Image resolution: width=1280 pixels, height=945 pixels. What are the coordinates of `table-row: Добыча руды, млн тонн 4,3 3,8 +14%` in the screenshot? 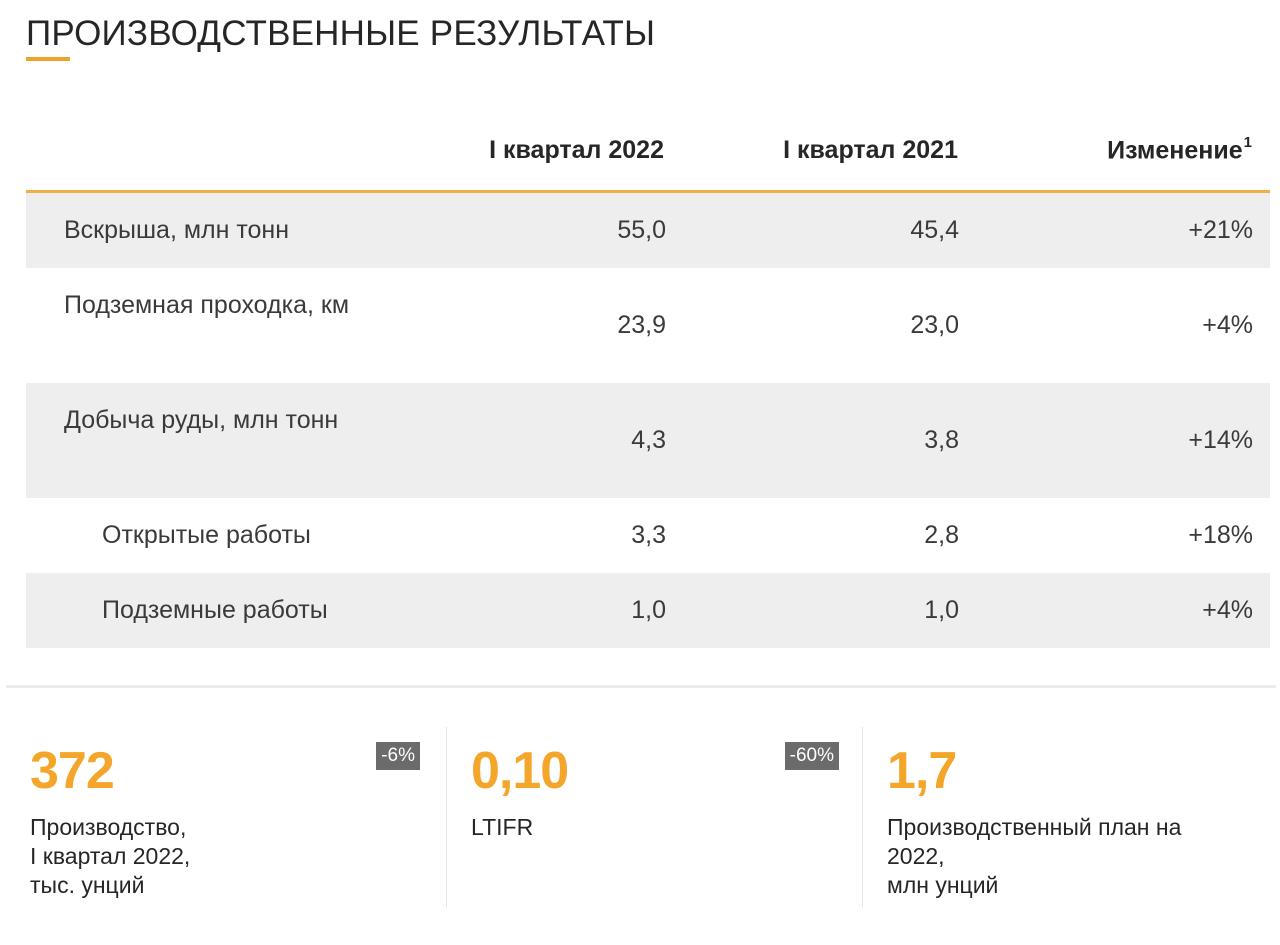 It's located at (648, 440).